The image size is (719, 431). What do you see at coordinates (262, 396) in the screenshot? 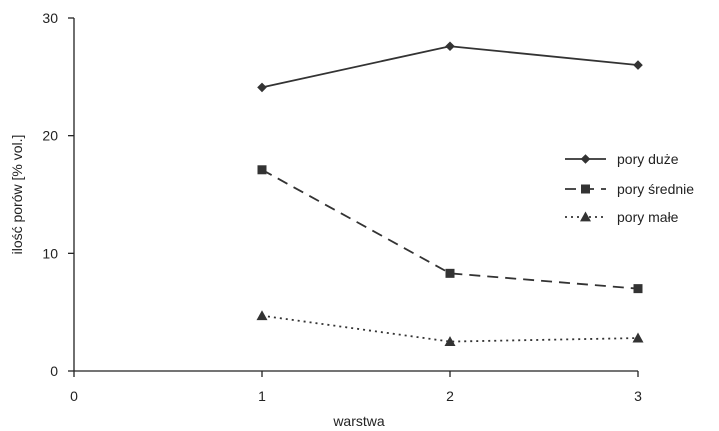
I see `x-tick-label: 1` at bounding box center [262, 396].